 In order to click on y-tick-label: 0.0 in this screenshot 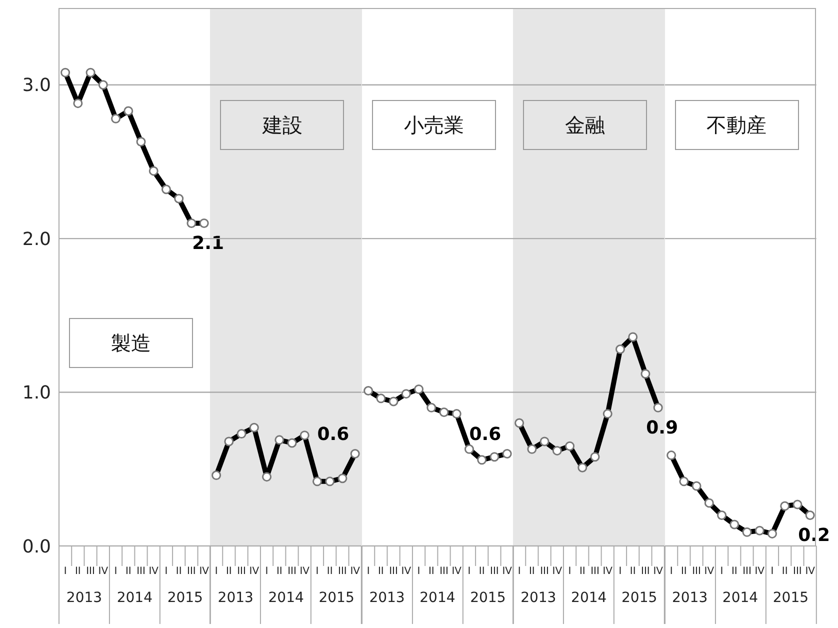, I will do `click(36, 547)`.